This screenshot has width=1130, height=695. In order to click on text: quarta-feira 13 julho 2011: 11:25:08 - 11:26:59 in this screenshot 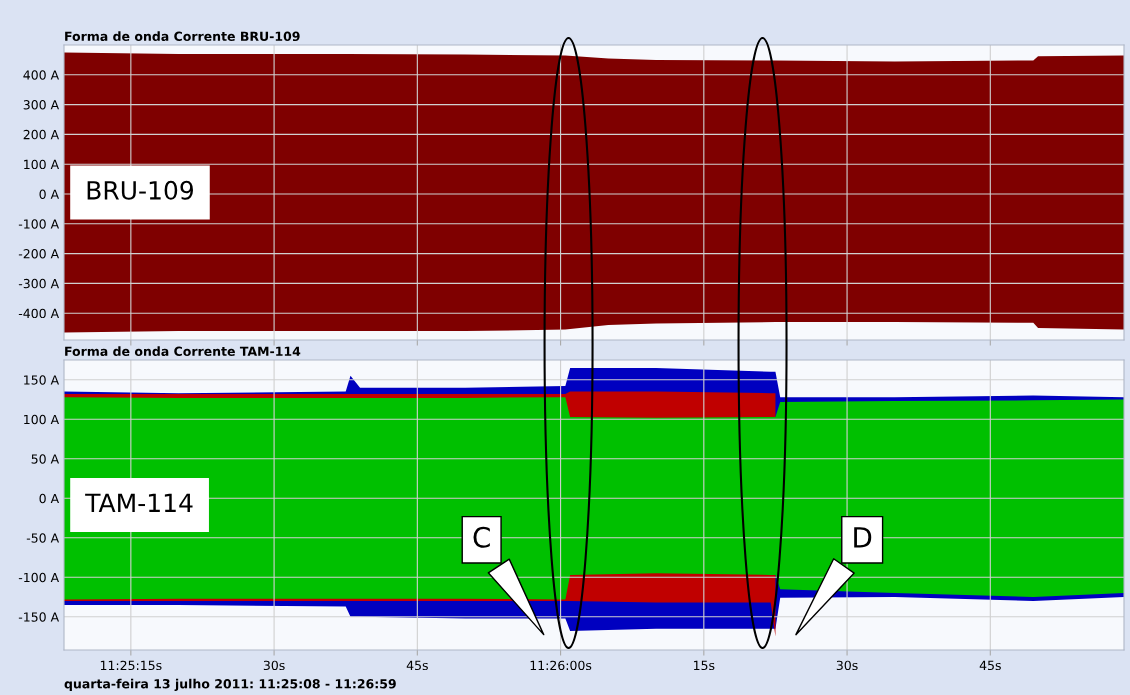, I will do `click(230, 684)`.